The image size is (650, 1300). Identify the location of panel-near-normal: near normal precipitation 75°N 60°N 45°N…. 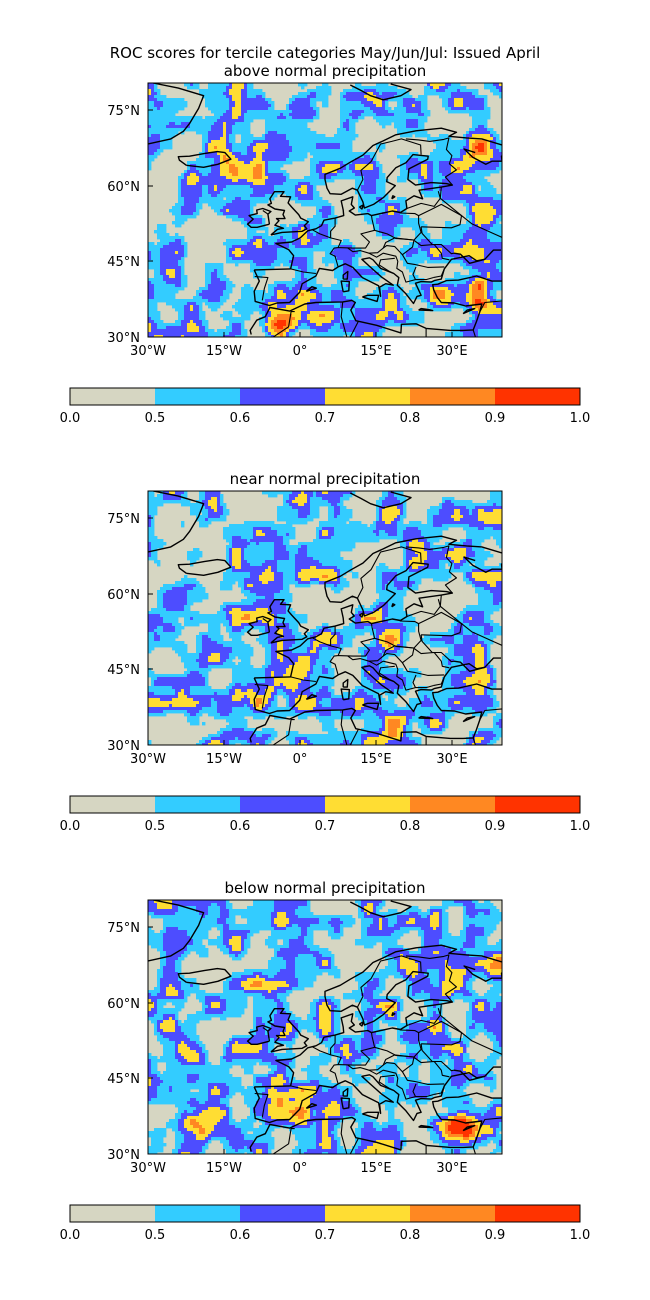
(305, 618).